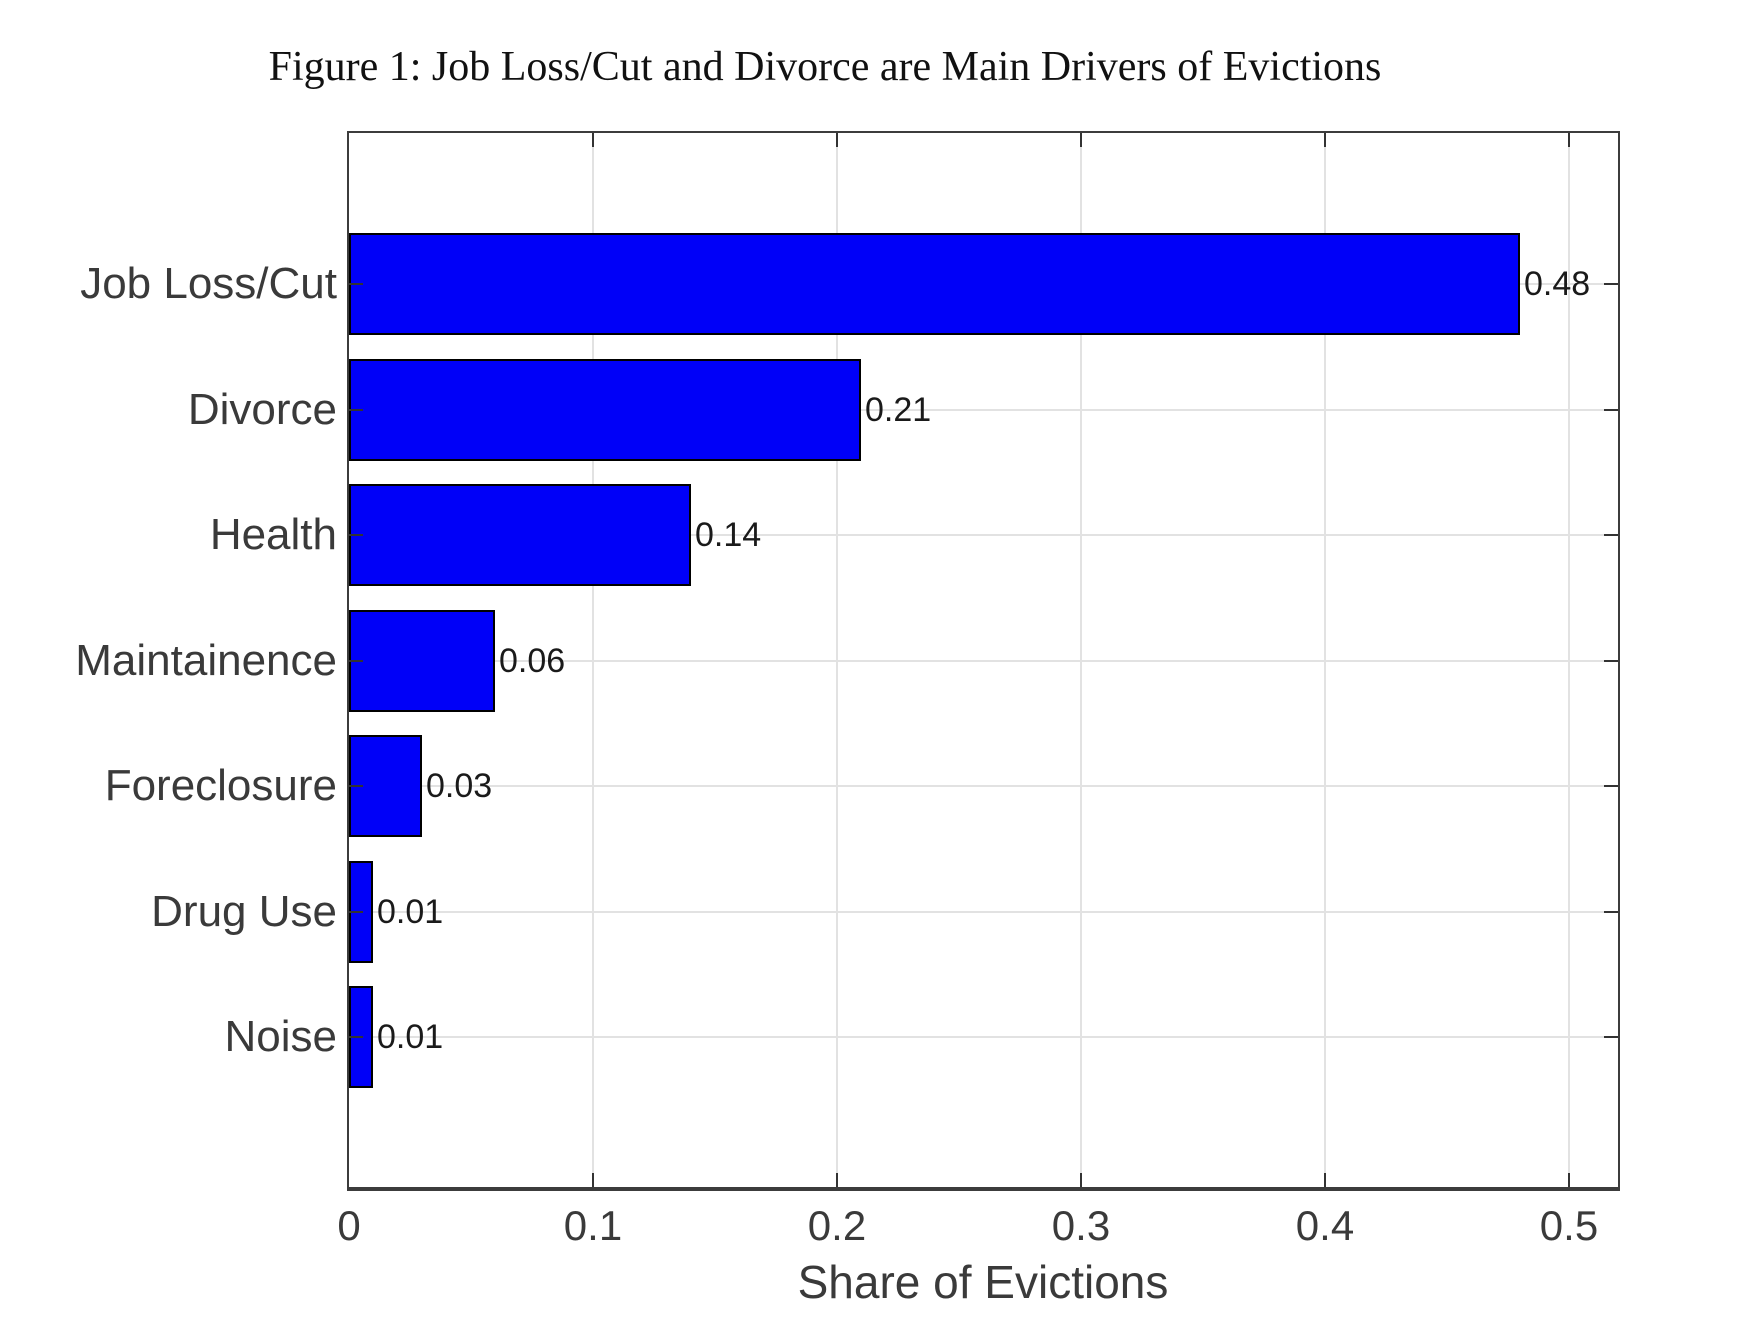 This screenshot has width=1752, height=1324. What do you see at coordinates (281, 1036) in the screenshot?
I see `y-axis-label: Noise` at bounding box center [281, 1036].